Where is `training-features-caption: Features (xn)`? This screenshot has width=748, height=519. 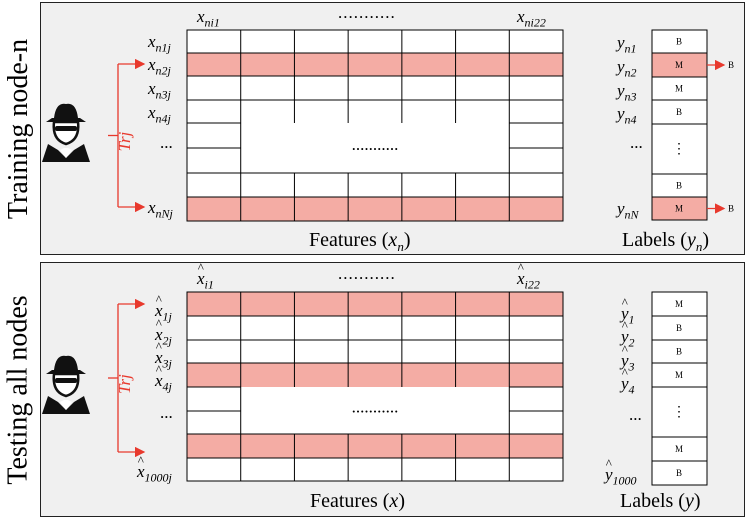
training-features-caption: Features (xn) is located at coordinates (360, 241).